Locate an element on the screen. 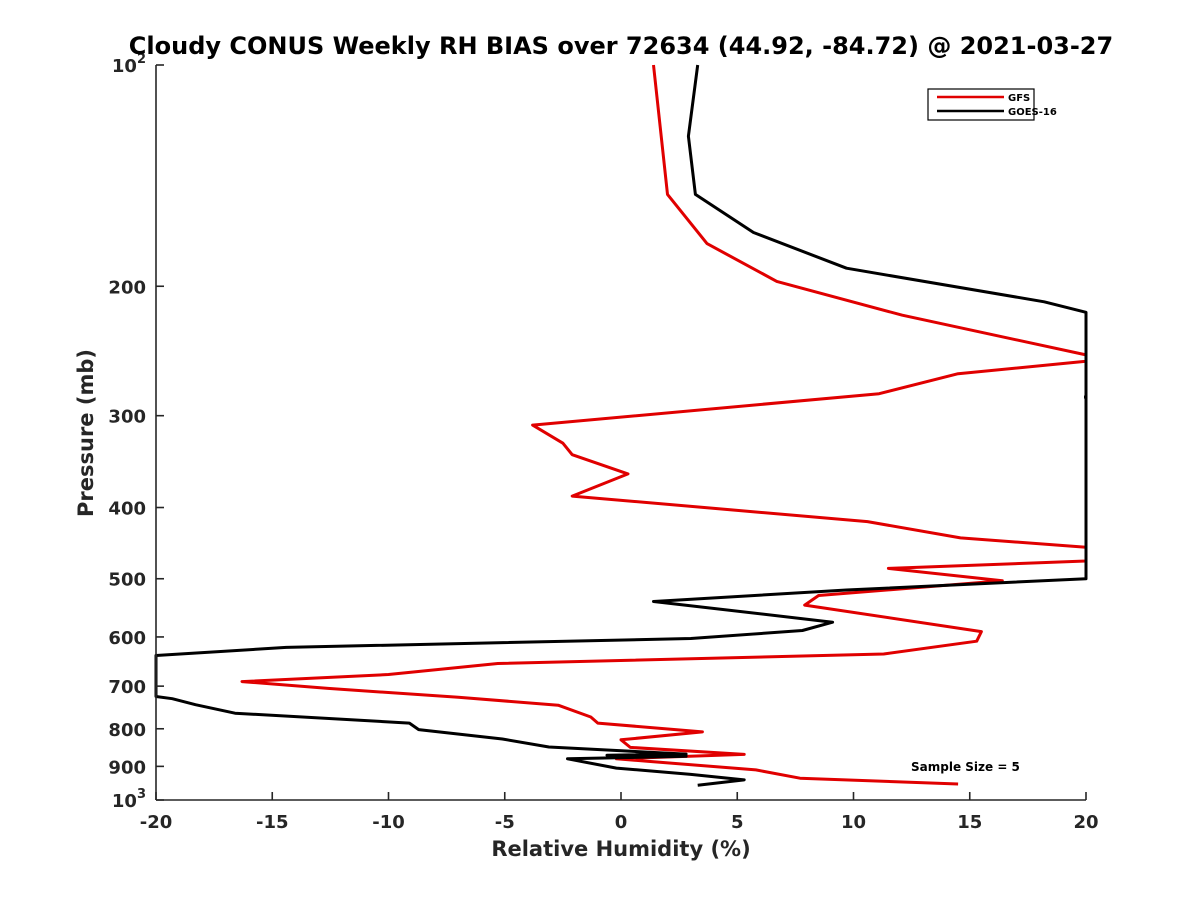  y-axis-label: Pressure (mb) is located at coordinates (86, 433).